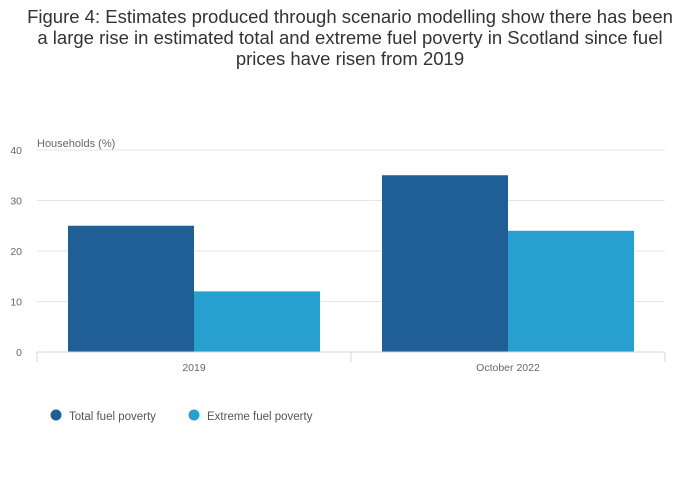 The height and width of the screenshot is (502, 700). I want to click on y-tick-label: 0, so click(19, 353).